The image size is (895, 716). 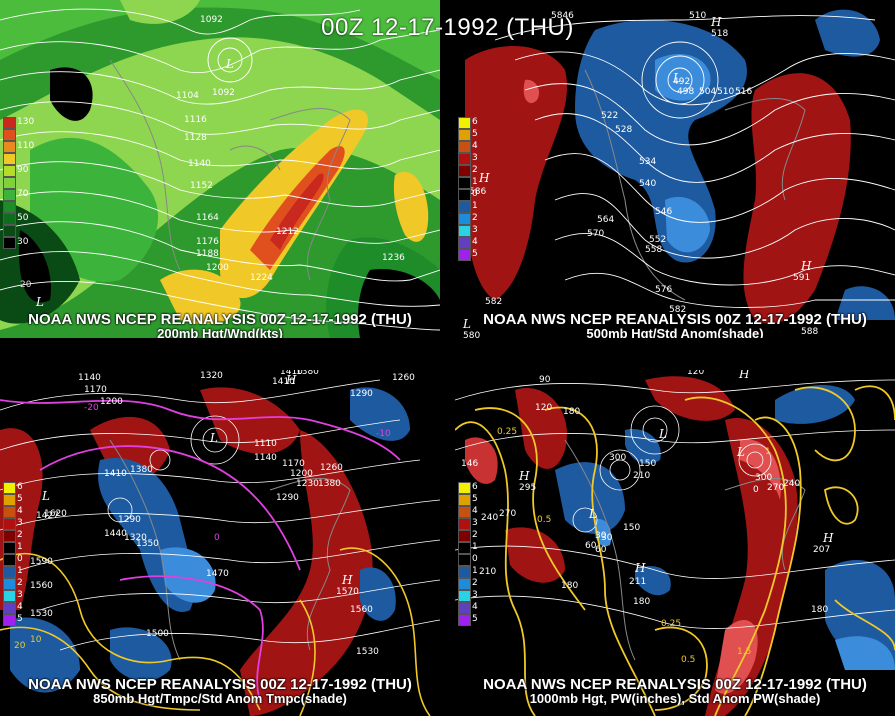 I want to click on axis-label: 20, so click(x=26, y=285).